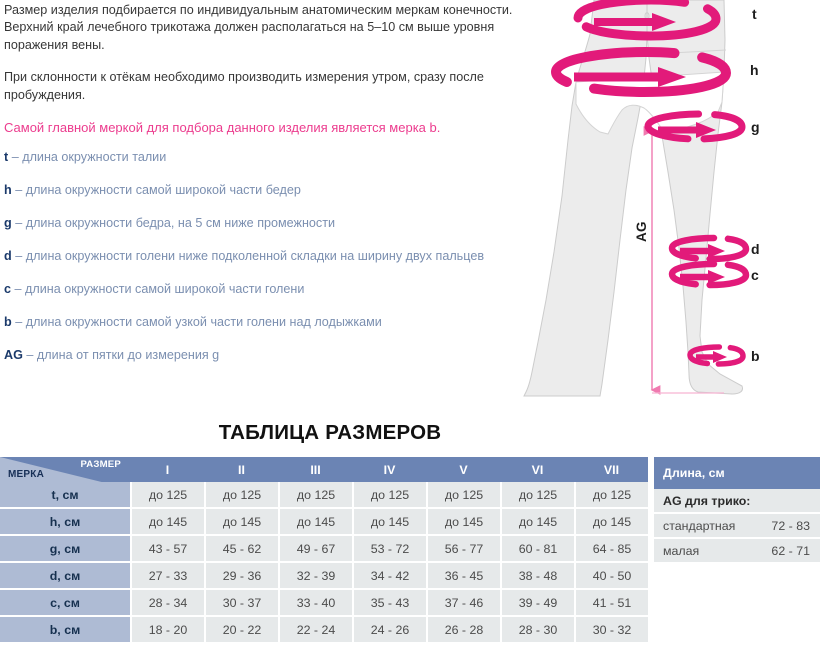 This screenshot has width=820, height=652. I want to click on figure-label-ag: AG, so click(641, 231).